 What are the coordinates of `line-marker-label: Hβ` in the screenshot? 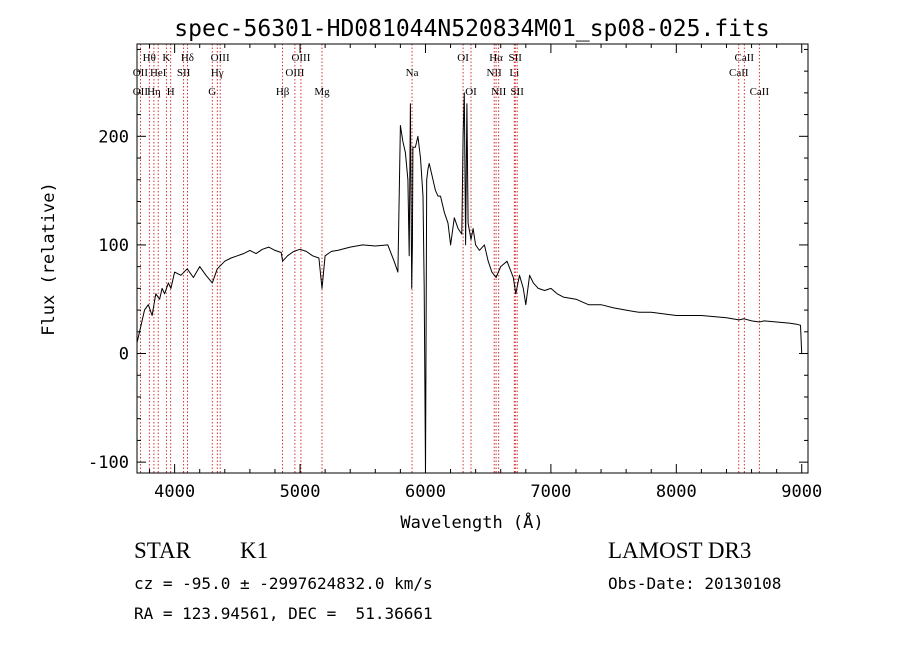 It's located at (283, 92).